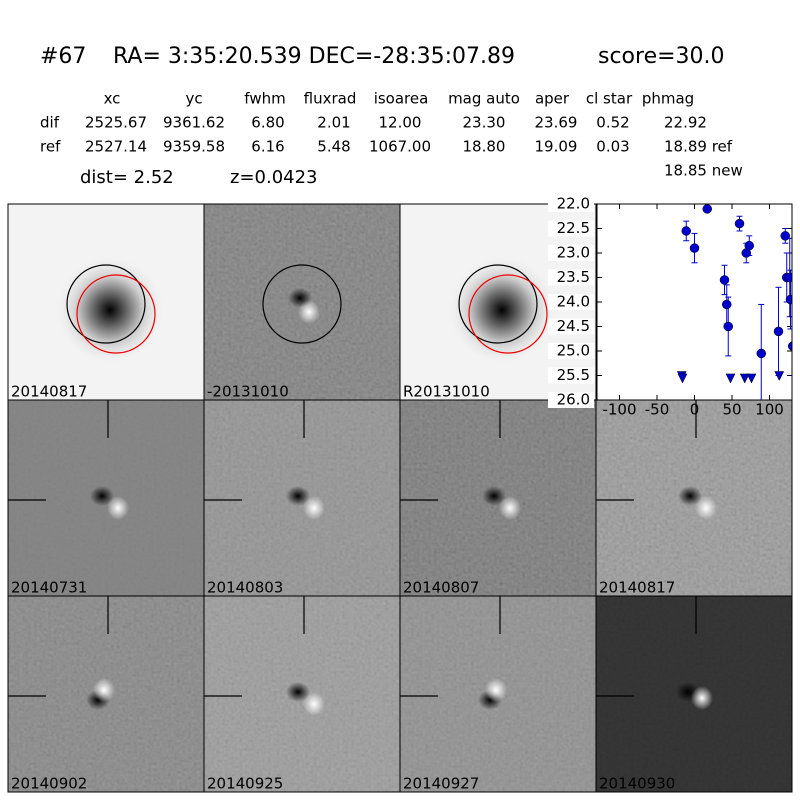  I want to click on column-header: yc, so click(193, 99).